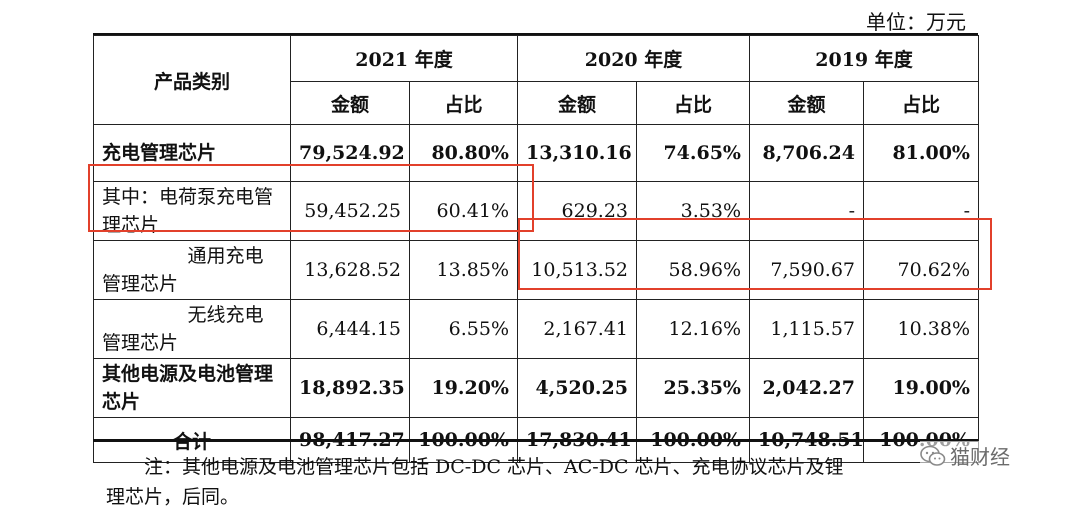 This screenshot has width=1080, height=512. Describe the element at coordinates (192, 153) in the screenshot. I see `row-label: 充电管理芯片` at that location.